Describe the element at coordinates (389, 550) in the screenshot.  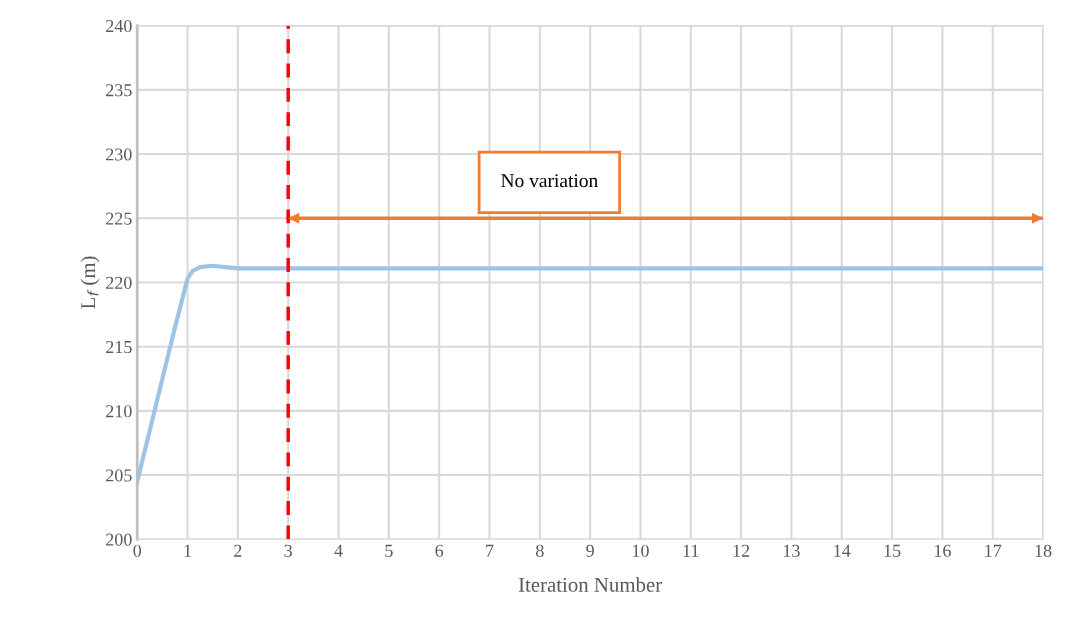
I see `x-tick-label: 5` at that location.